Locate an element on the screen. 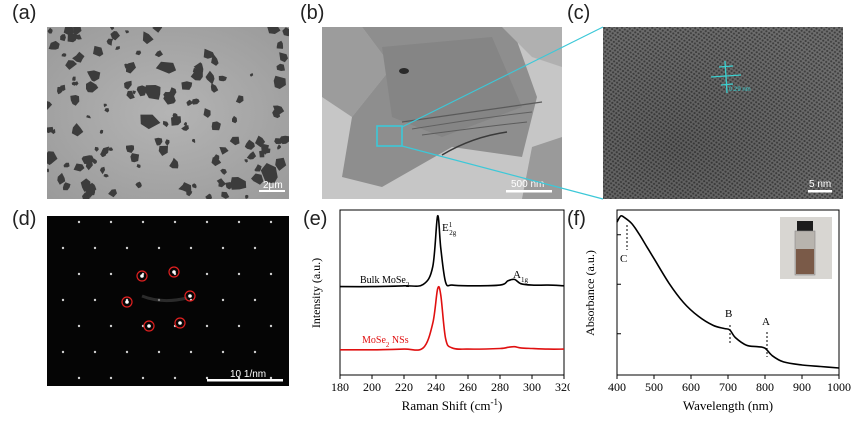  series-label-bulk: Bulk MoSe2 is located at coordinates (385, 282).